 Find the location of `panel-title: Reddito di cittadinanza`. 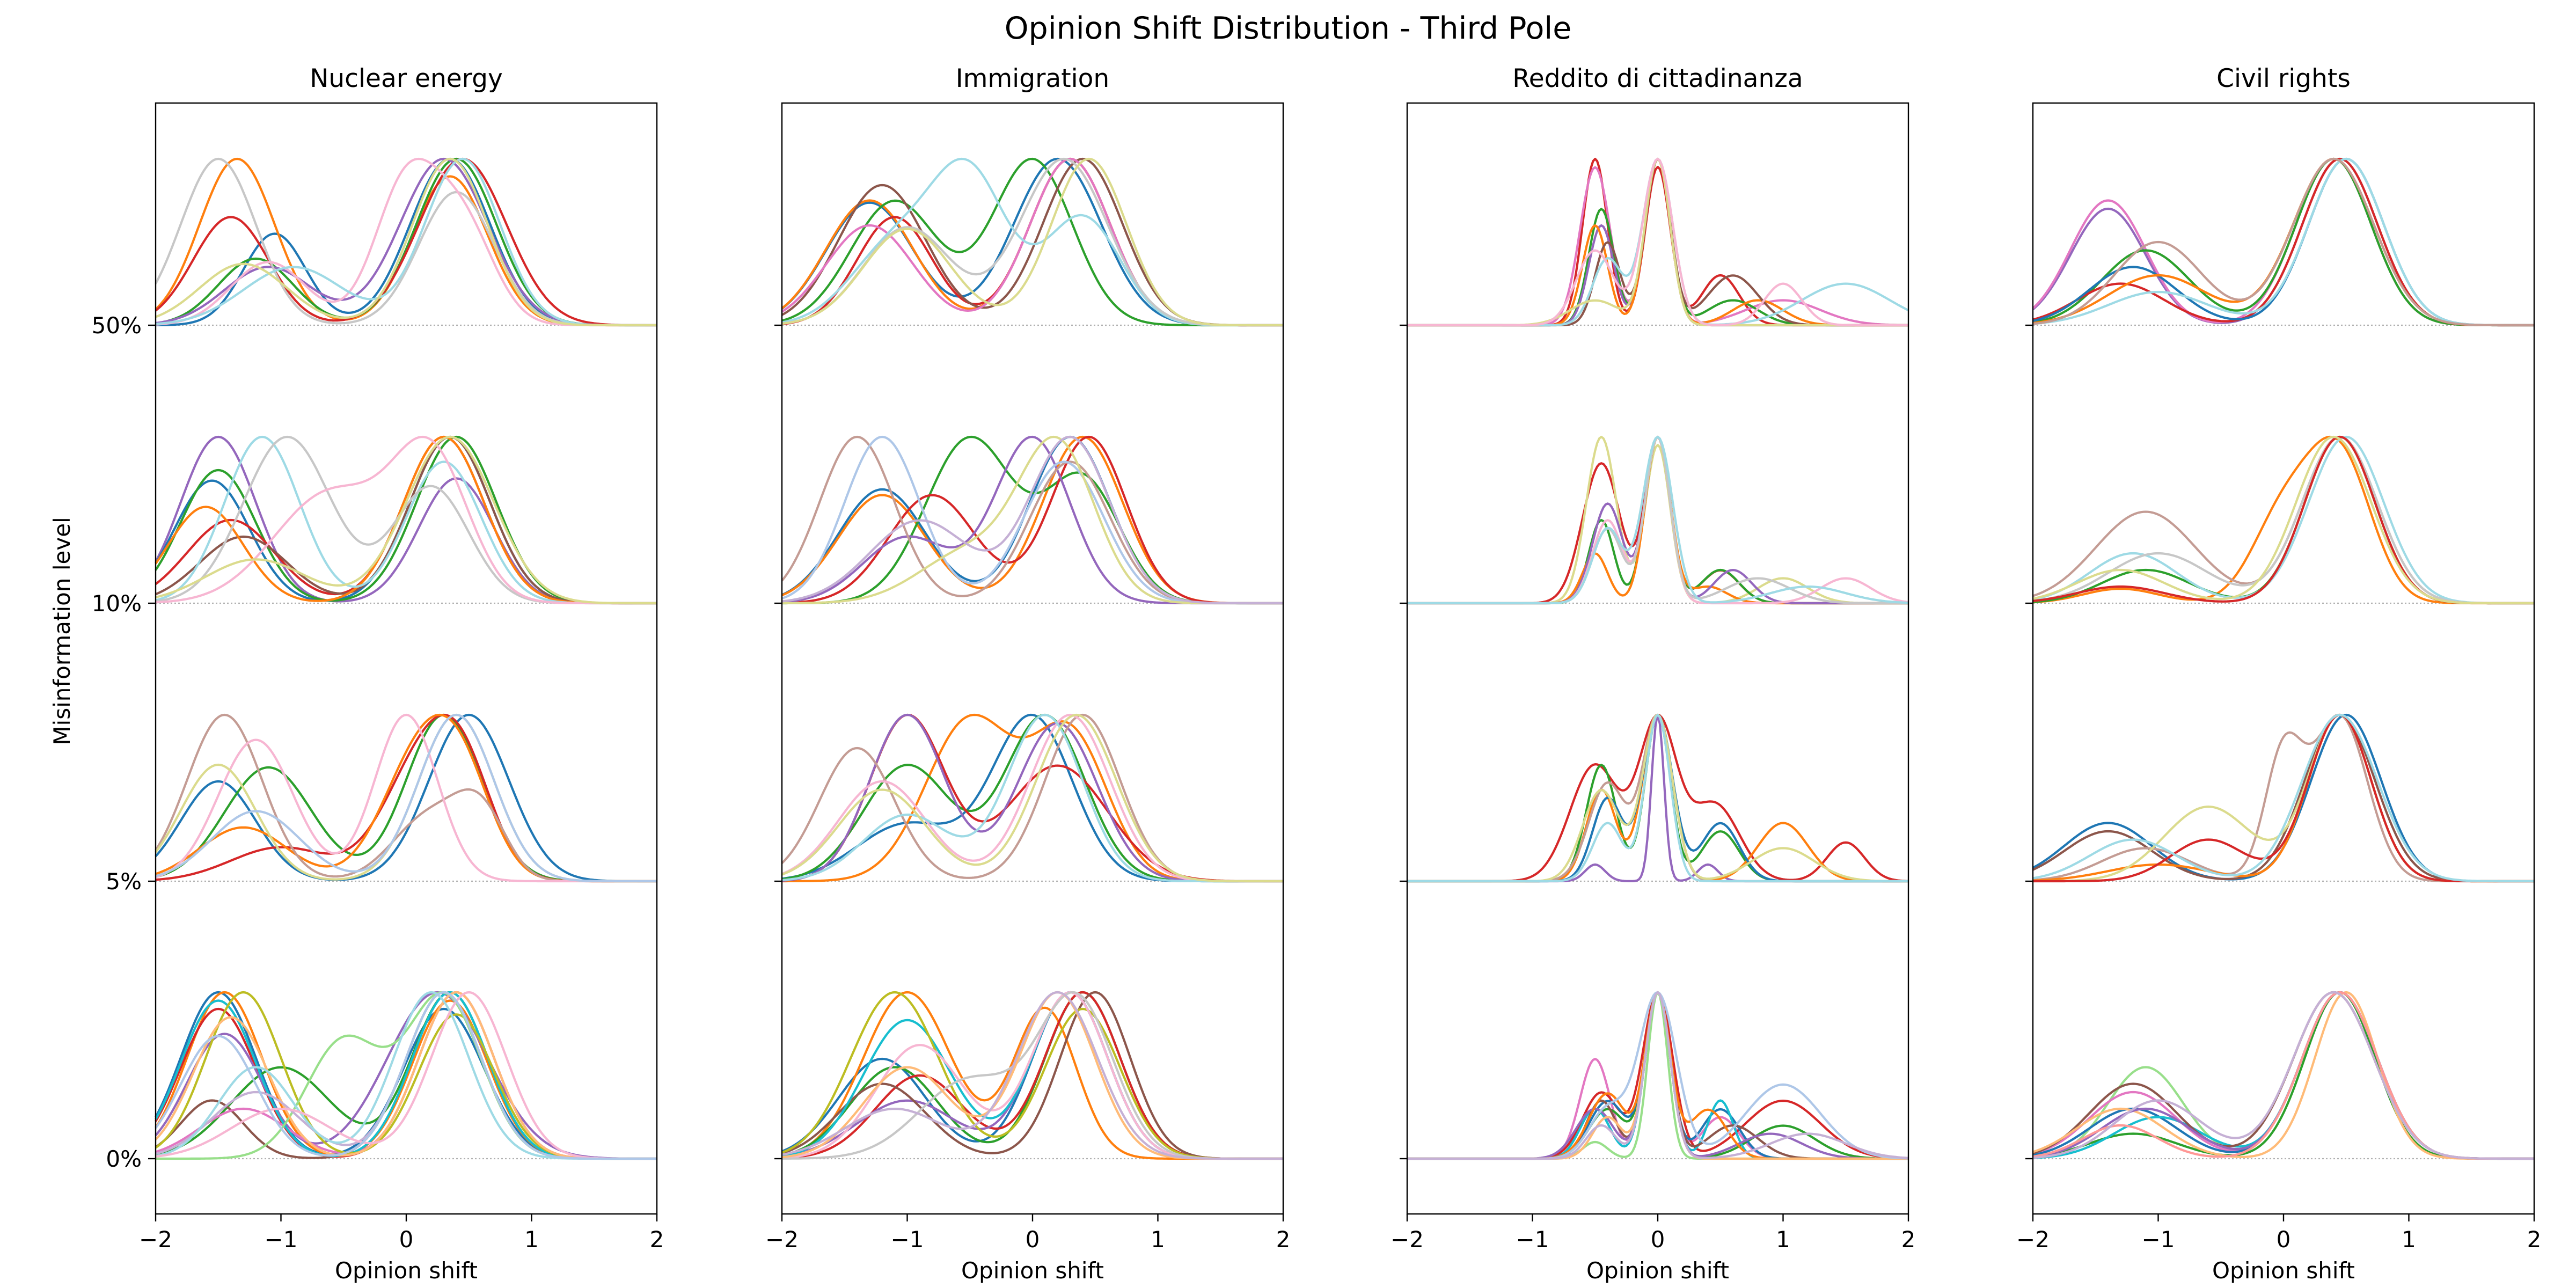

panel-title: Reddito di cittadinanza is located at coordinates (1657, 78).